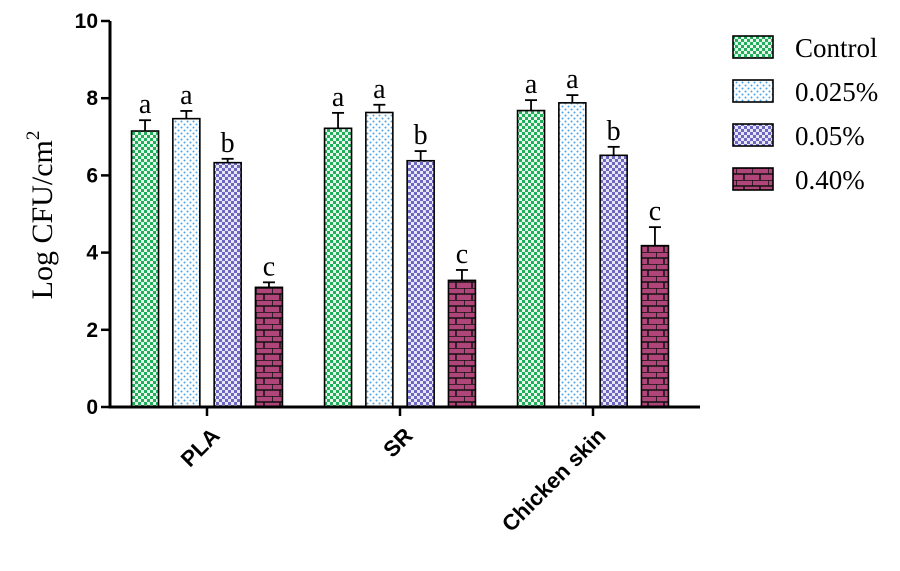 The image size is (900, 571). What do you see at coordinates (33, 136) in the screenshot?
I see `y-axis-title-superscript: 2` at bounding box center [33, 136].